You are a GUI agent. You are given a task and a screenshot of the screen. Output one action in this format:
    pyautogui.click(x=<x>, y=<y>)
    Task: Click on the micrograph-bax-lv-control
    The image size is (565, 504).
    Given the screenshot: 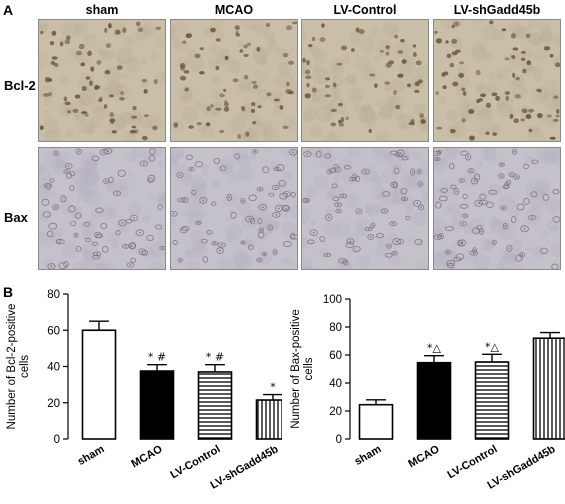 What is the action you would take?
    pyautogui.click(x=365, y=208)
    